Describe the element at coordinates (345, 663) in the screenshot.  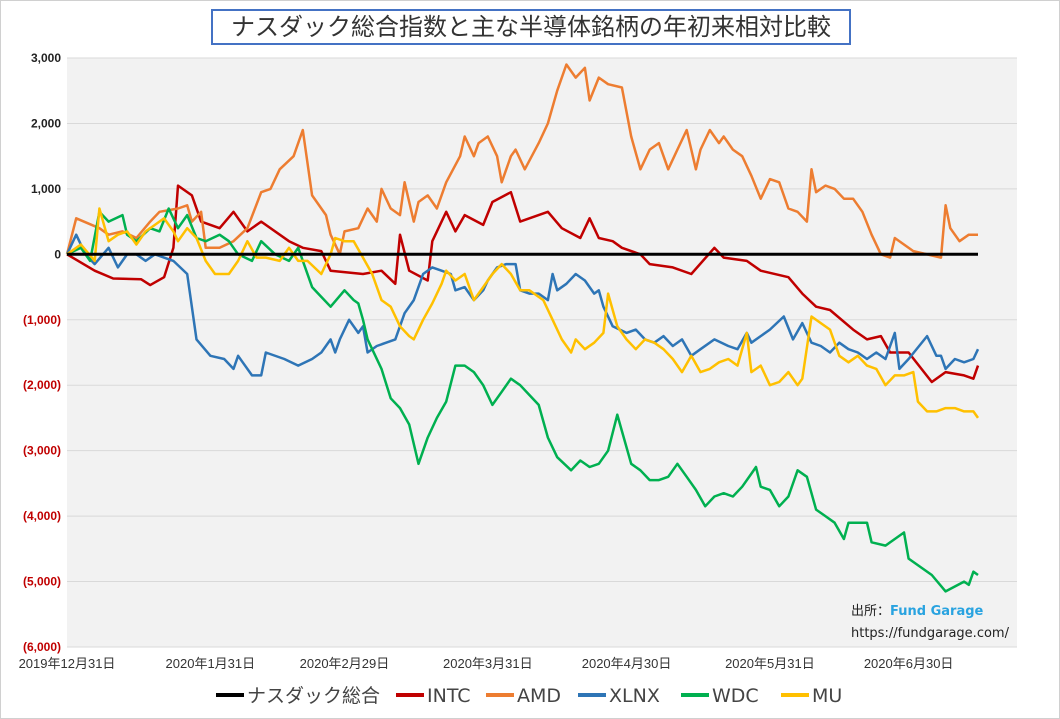
I see `x-tick-label: 2020年2月29日` at that location.